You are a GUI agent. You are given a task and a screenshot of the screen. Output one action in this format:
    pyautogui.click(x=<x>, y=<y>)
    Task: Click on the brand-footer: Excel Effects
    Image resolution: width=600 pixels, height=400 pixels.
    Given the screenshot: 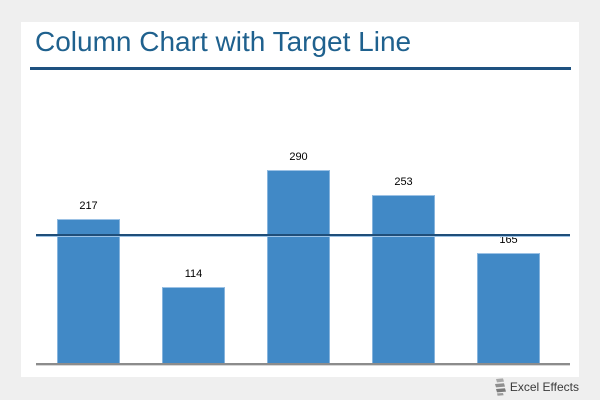 What is the action you would take?
    pyautogui.click(x=536, y=387)
    